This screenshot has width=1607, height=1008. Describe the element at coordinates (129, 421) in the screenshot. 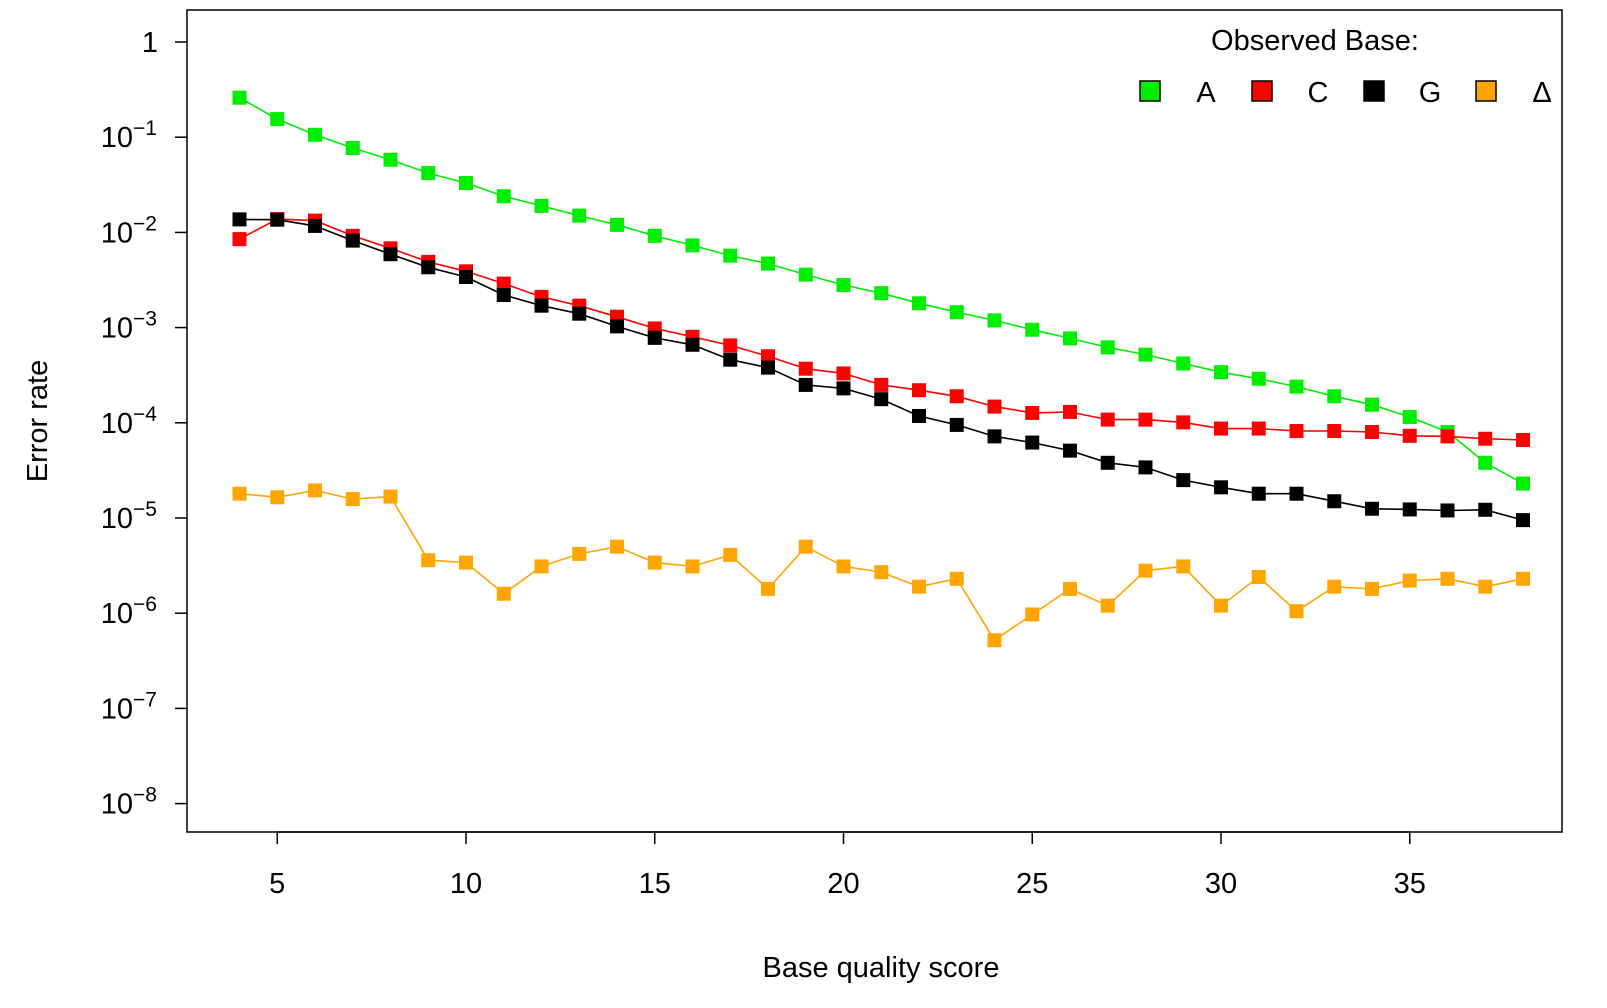

I see `y-tick-label: 10⁻⁴` at that location.